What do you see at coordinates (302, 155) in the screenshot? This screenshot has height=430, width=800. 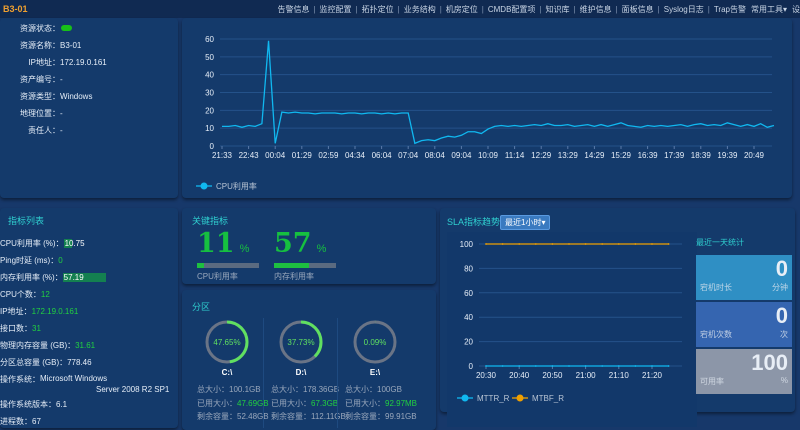 I see `x-tick-label: 01:29` at bounding box center [302, 155].